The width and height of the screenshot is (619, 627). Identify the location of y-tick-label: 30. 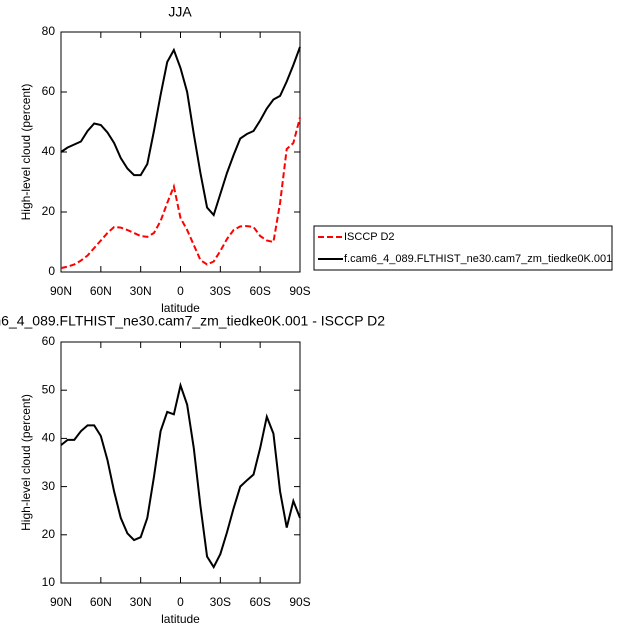
(49, 486).